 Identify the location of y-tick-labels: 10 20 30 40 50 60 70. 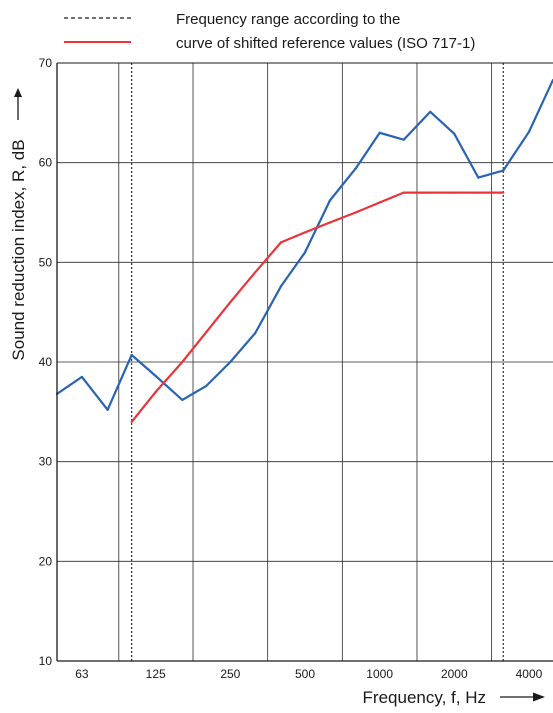
(46, 362).